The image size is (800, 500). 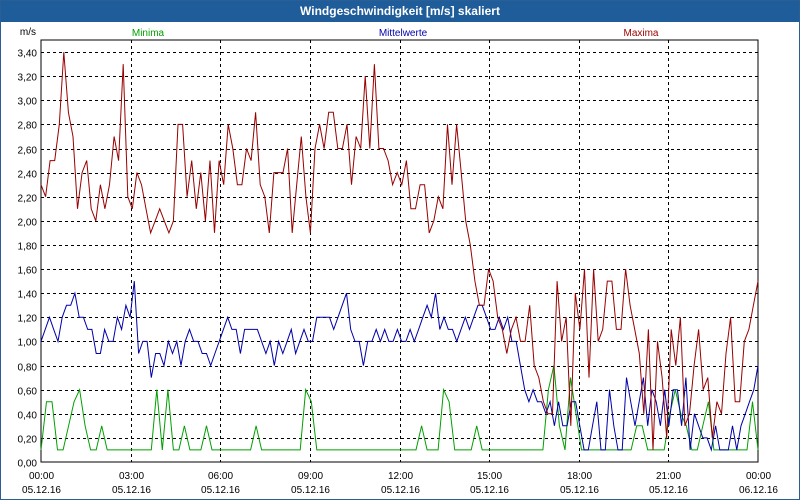 What do you see at coordinates (310, 476) in the screenshot?
I see `x-tick-time: 09:00` at bounding box center [310, 476].